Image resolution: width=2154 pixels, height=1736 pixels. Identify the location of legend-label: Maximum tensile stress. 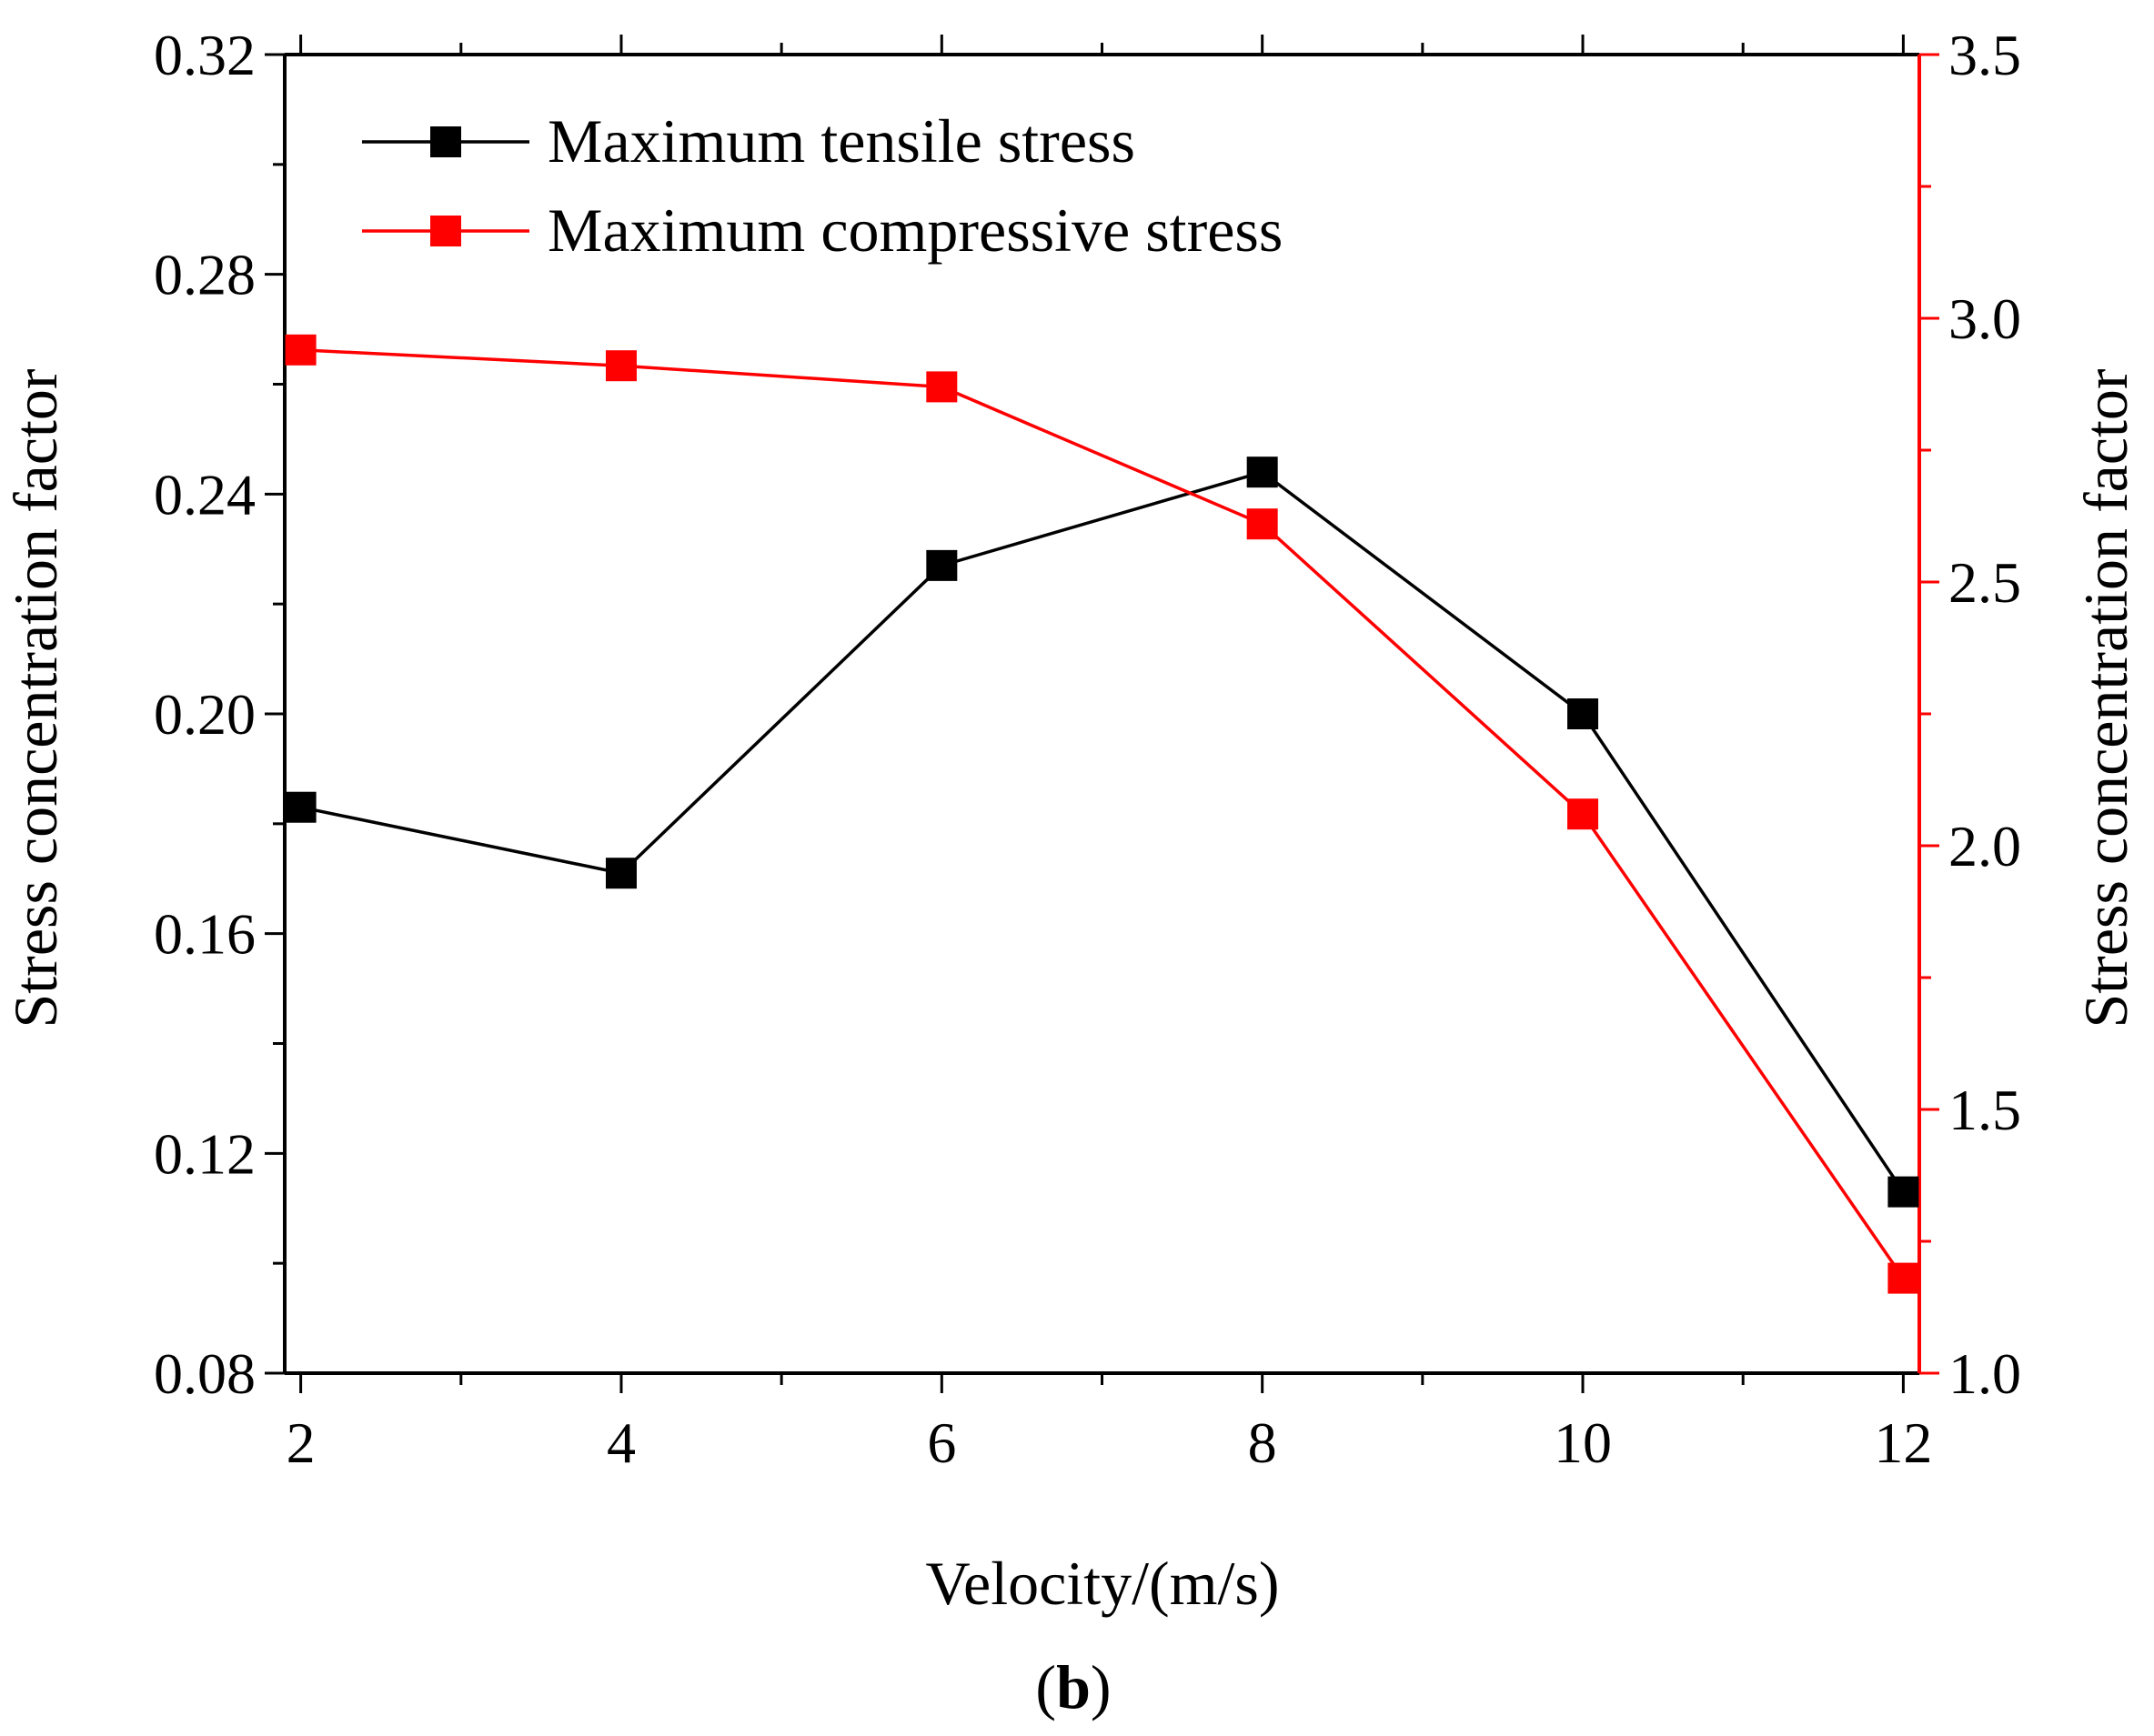
(841, 141).